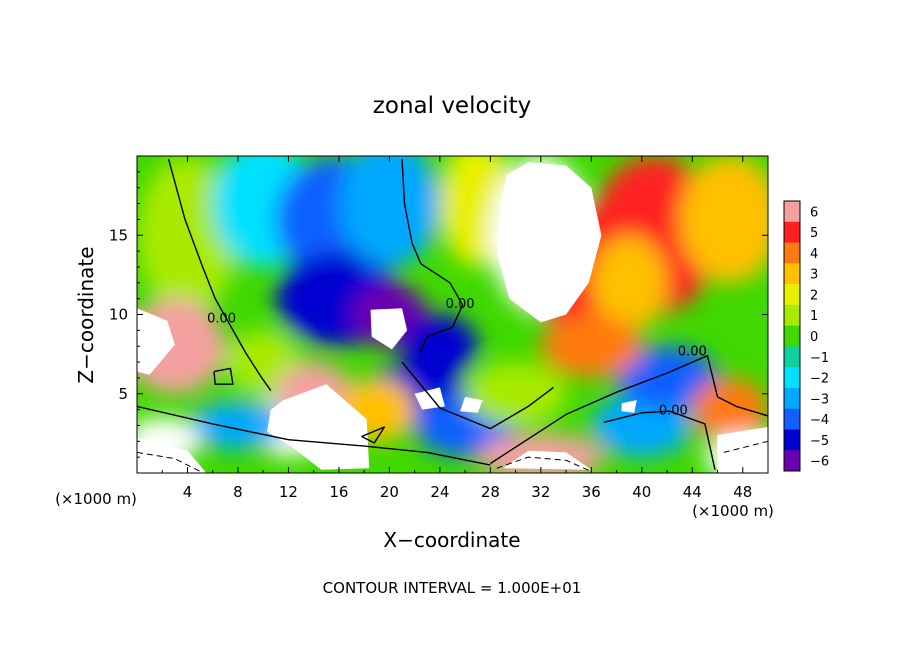  Describe the element at coordinates (123, 394) in the screenshot. I see `y-tick-label-5: 5` at that location.